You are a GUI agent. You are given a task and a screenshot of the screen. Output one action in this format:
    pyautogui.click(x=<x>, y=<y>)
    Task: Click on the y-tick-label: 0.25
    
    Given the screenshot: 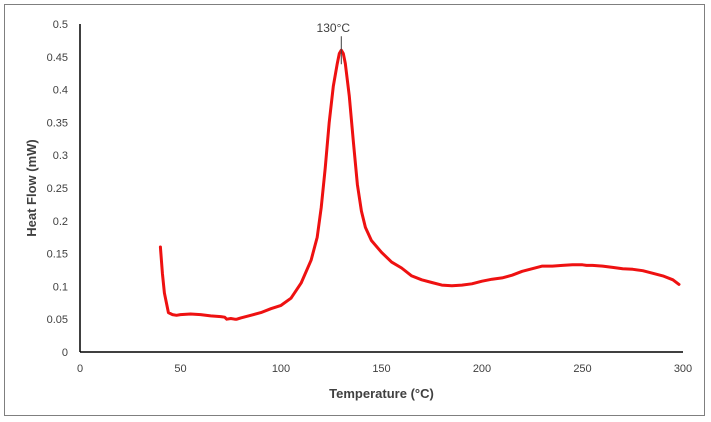 What is the action you would take?
    pyautogui.click(x=57, y=189)
    